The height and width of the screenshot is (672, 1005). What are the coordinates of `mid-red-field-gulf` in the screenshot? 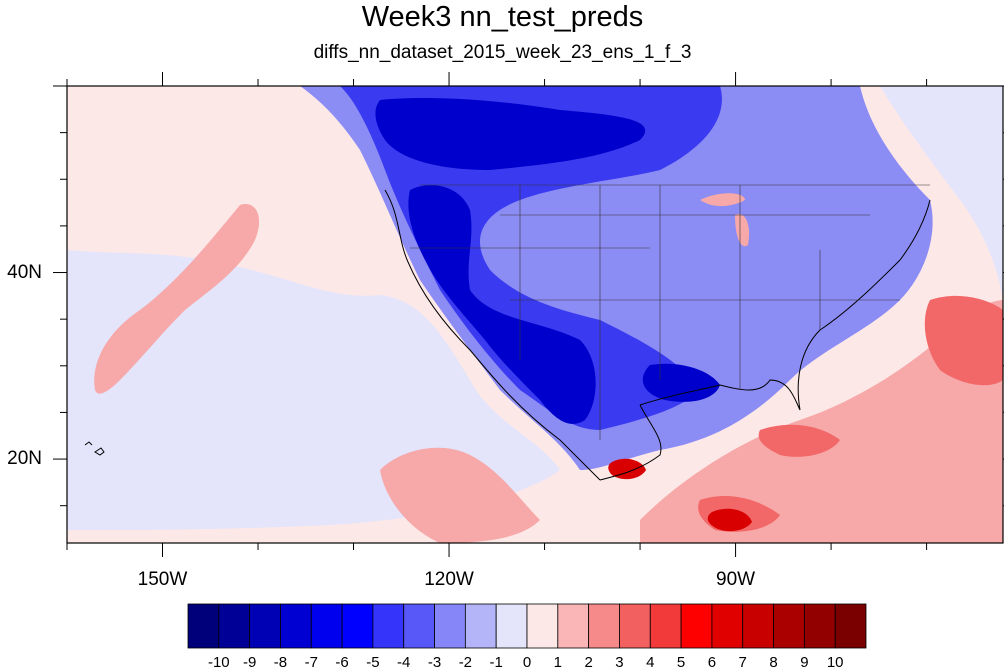 It's located at (799, 440).